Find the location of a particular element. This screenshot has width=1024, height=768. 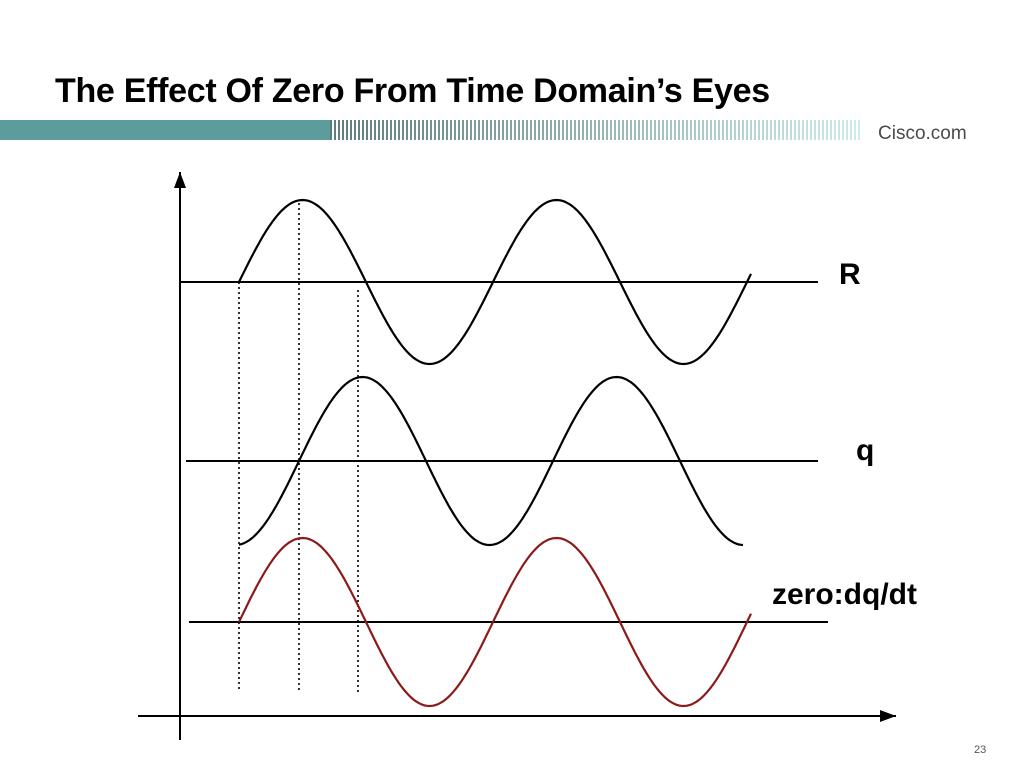

banner-solid is located at coordinates (165, 130).